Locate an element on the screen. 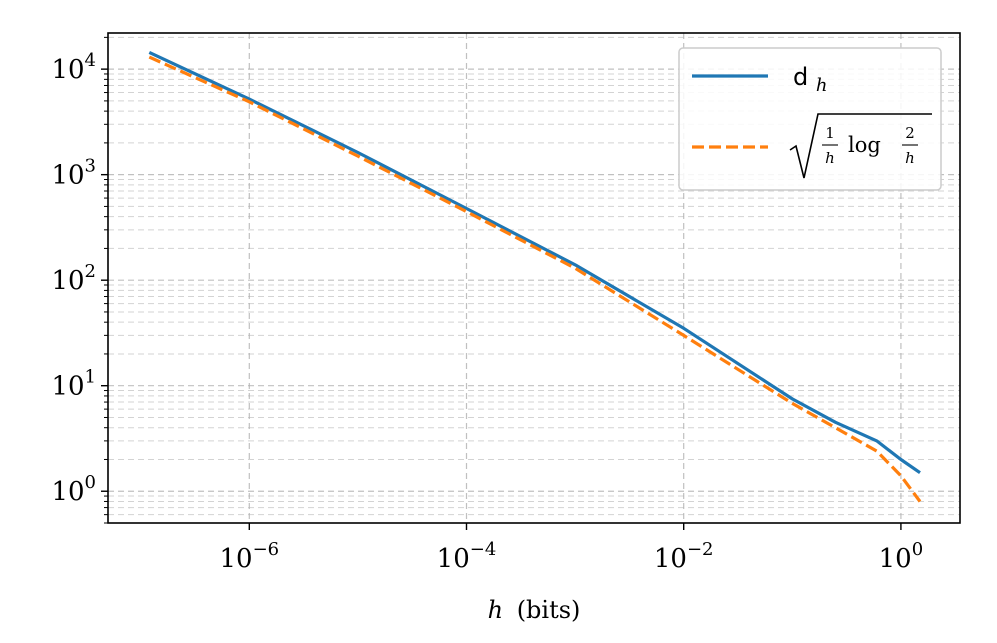  y-tick-label: 10¹ is located at coordinates (73, 384).